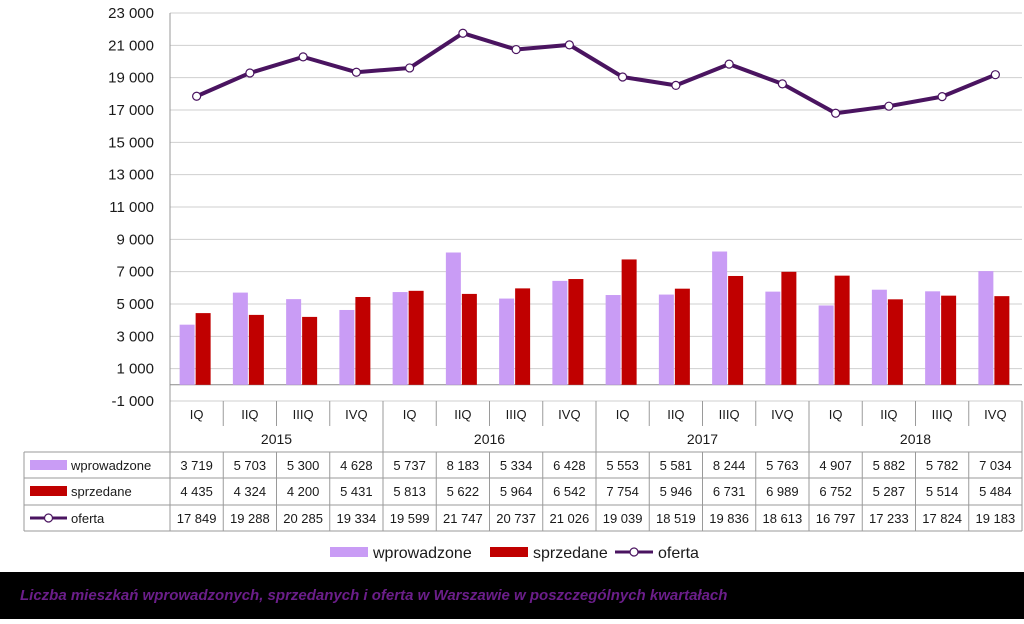 Image resolution: width=1024 pixels, height=624 pixels. I want to click on year-label: 2018, so click(915, 439).